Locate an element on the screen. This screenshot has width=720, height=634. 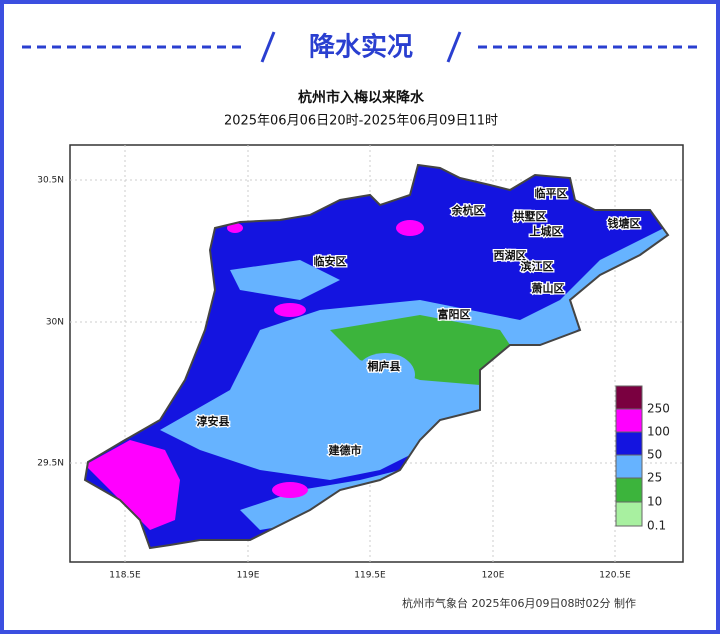
lat-tick-label: 30.5N is located at coordinates (50, 181).